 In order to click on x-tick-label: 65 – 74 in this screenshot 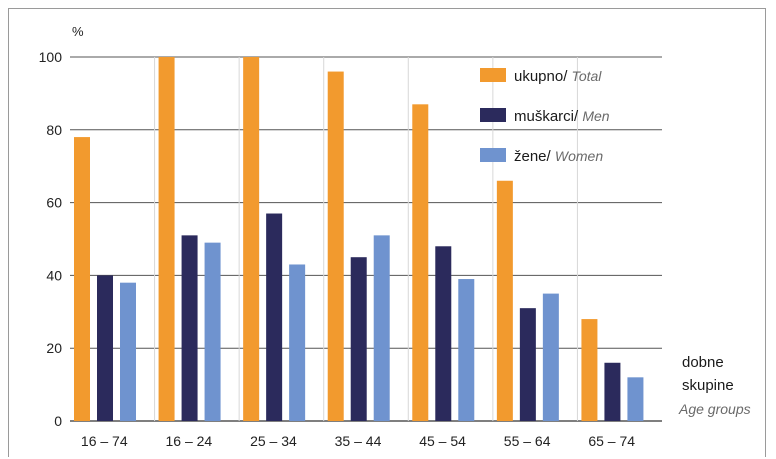, I will do `click(611, 441)`.